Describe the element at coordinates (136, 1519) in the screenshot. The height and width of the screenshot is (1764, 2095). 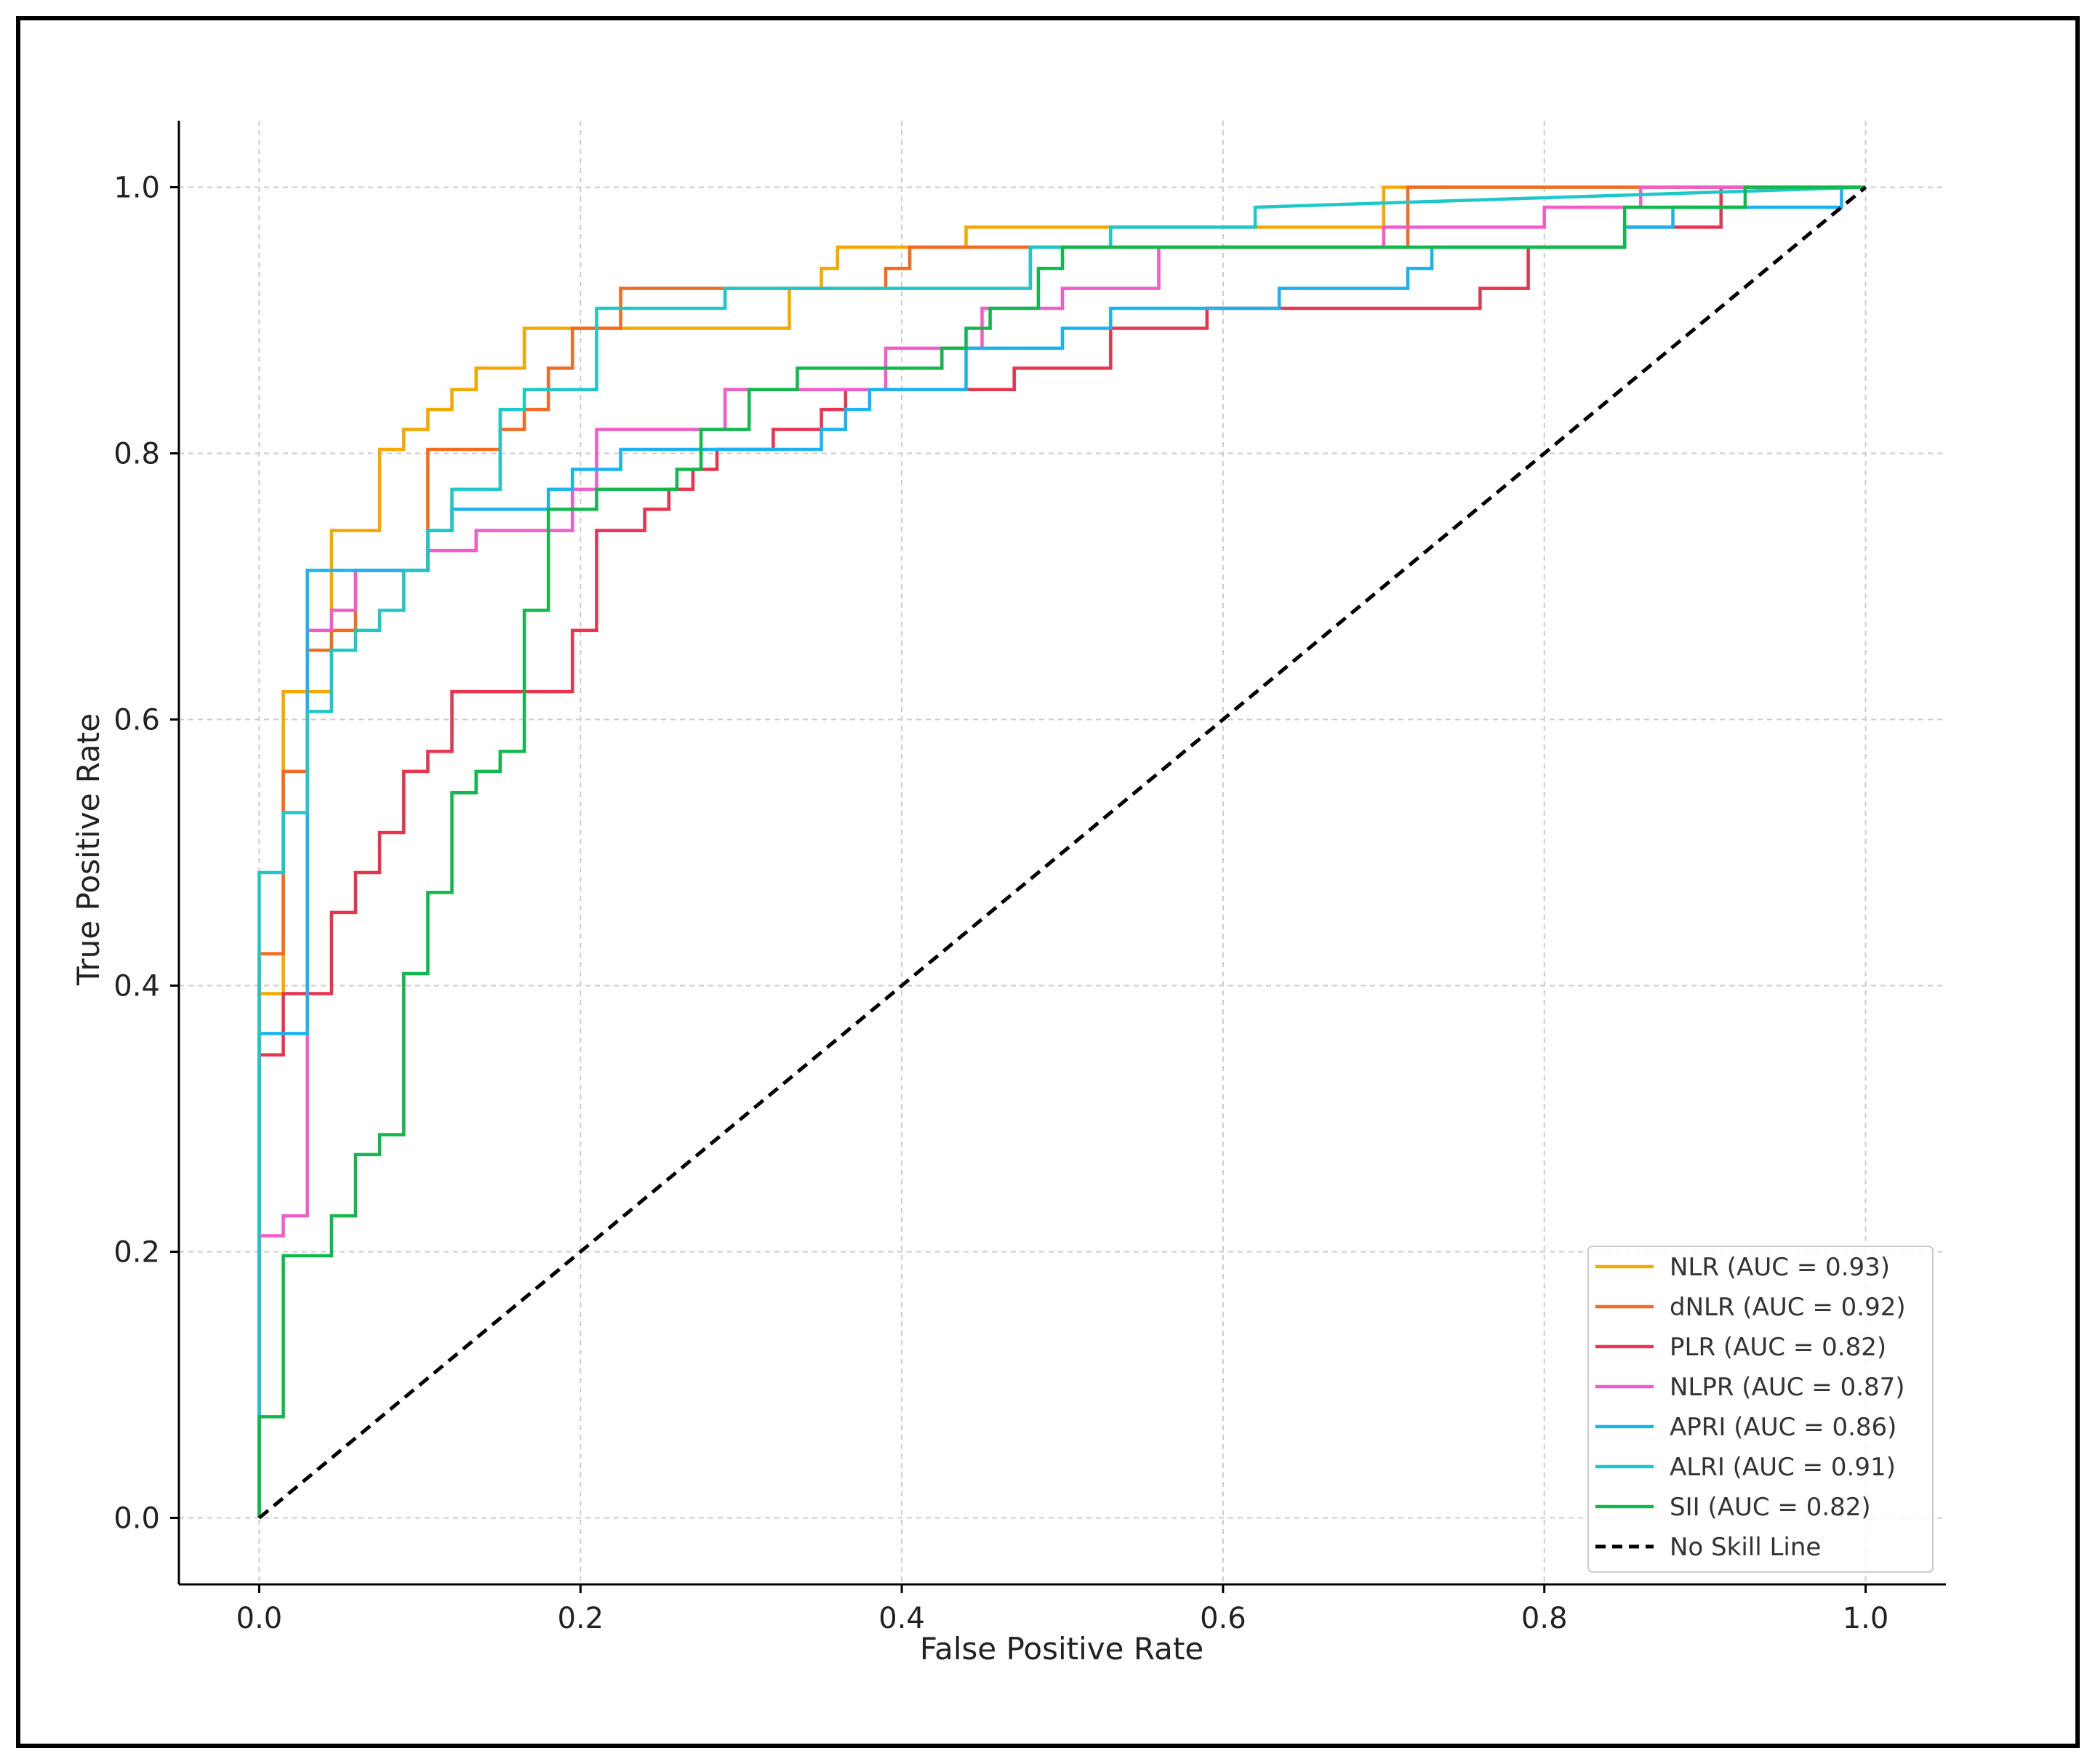
I see `y-tick-label: 0.0` at that location.